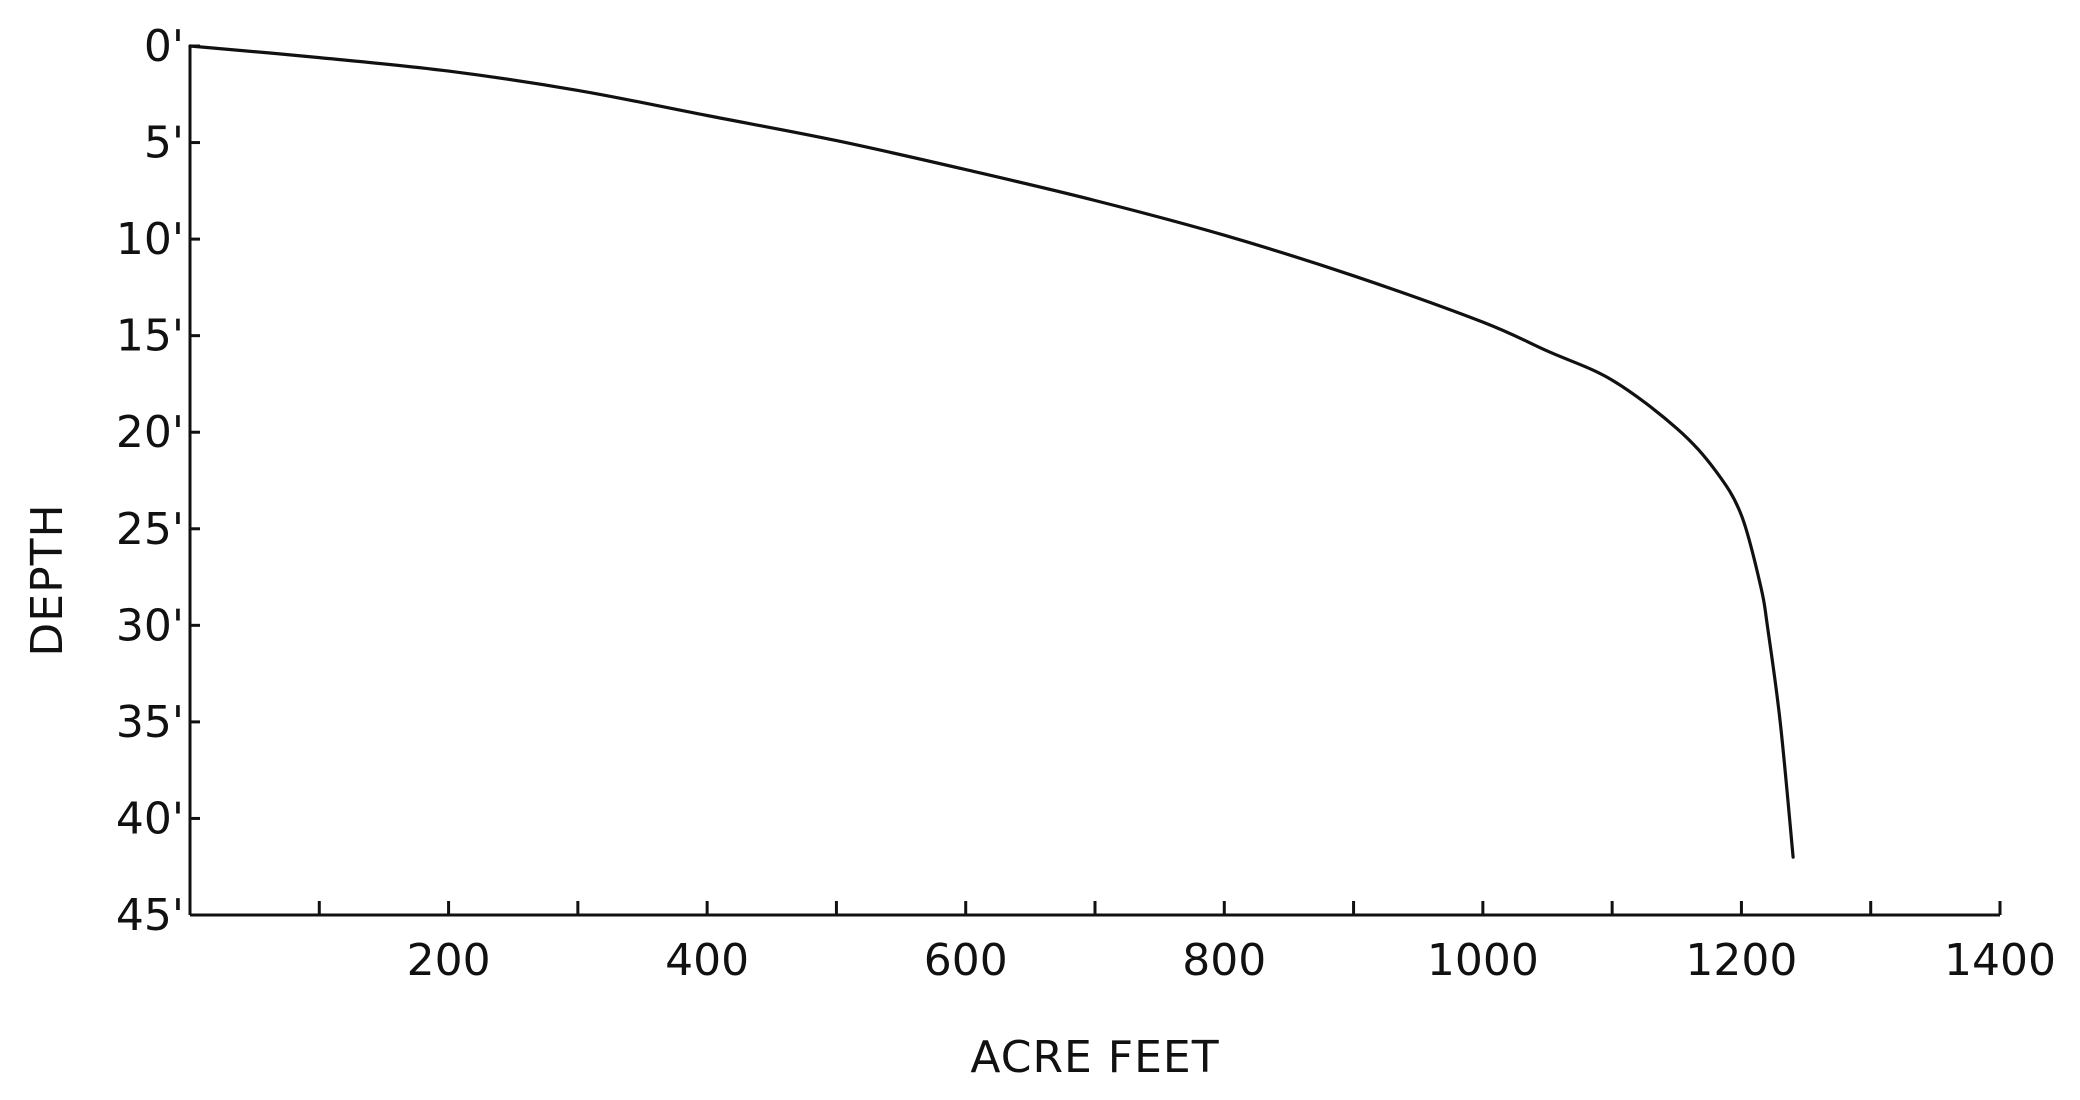  I want to click on y-tick-label-40: 40', so click(150, 818).